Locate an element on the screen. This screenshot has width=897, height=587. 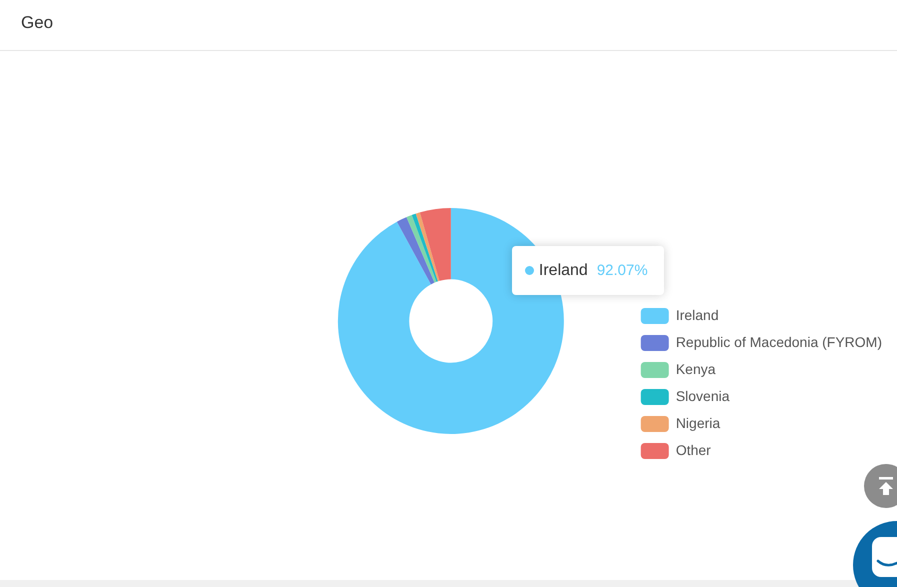
legend-label: Kenya is located at coordinates (696, 368).